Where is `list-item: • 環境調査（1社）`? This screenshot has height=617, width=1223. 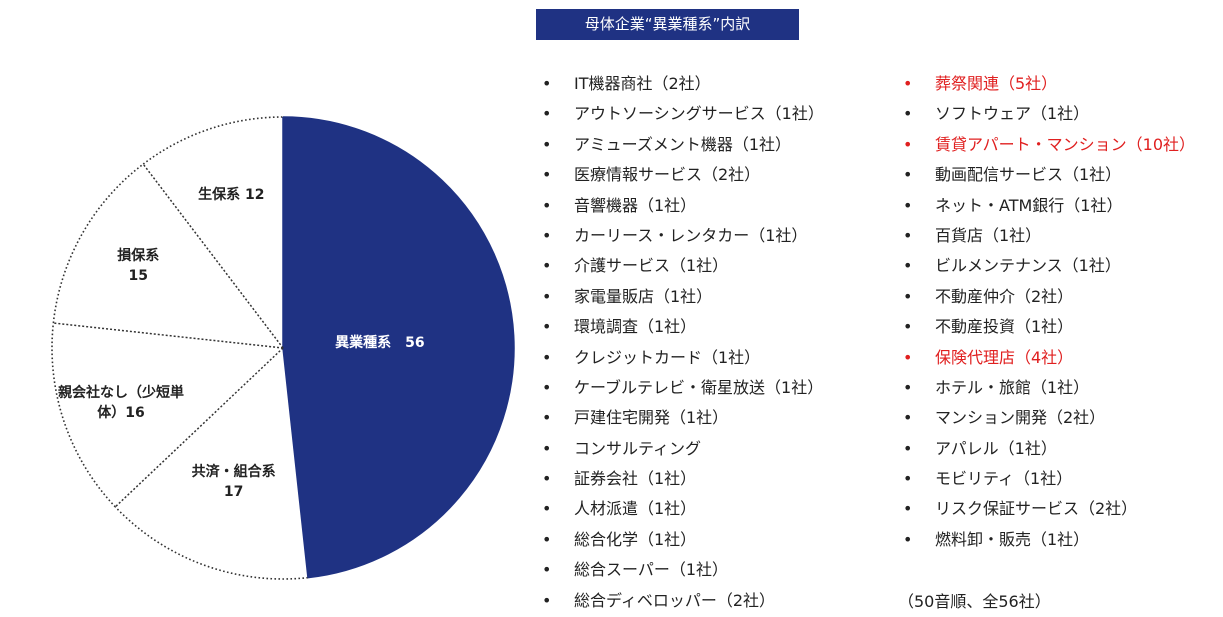 list-item: • 環境調査（1社） is located at coordinates (680, 327).